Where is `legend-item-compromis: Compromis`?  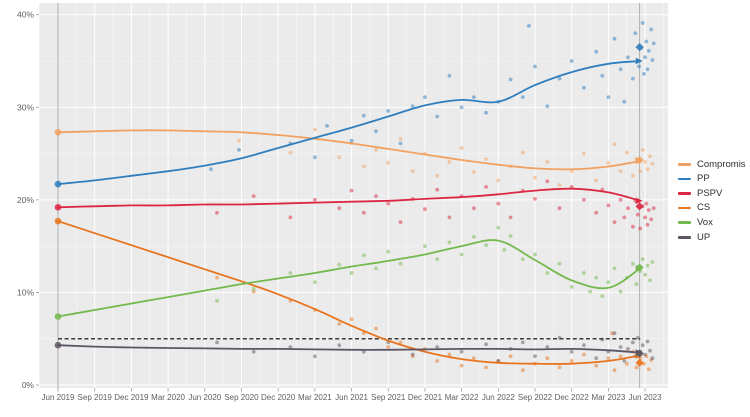
legend-item-compromis: Compromis is located at coordinates (712, 164).